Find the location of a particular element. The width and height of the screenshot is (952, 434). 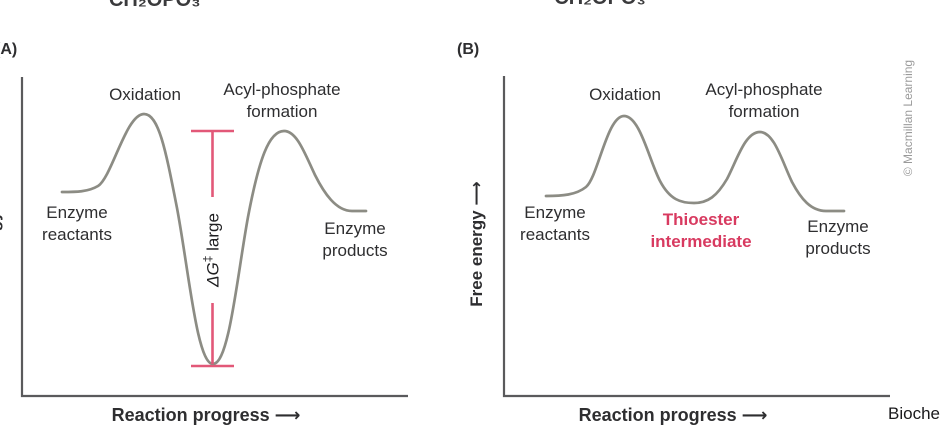

panel-a-y-axis-label: Free energy ⟶ is located at coordinates (1, 245).